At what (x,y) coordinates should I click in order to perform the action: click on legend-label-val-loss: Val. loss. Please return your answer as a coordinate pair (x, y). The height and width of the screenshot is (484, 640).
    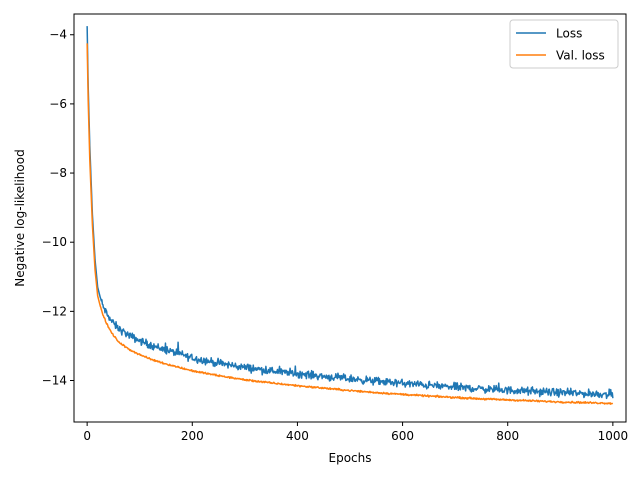
    Looking at the image, I should click on (580, 56).